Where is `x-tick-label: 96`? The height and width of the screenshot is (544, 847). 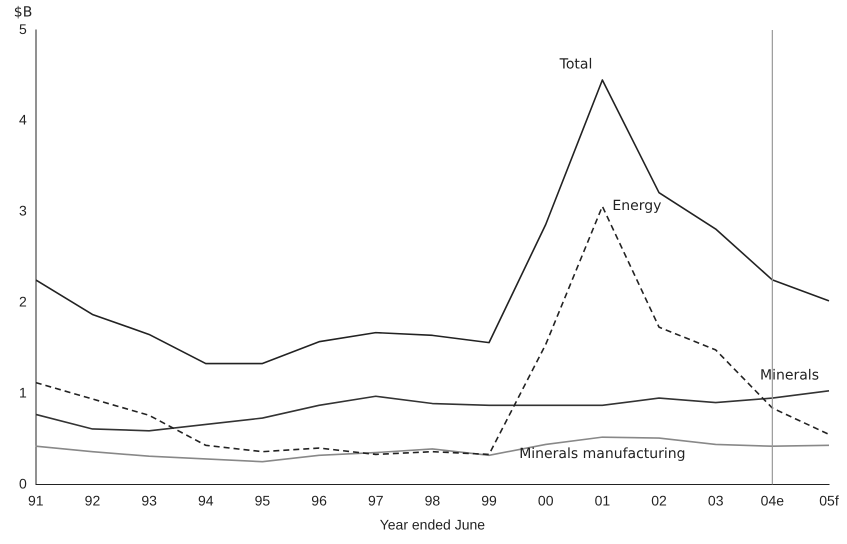
x-tick-label: 96 is located at coordinates (319, 500).